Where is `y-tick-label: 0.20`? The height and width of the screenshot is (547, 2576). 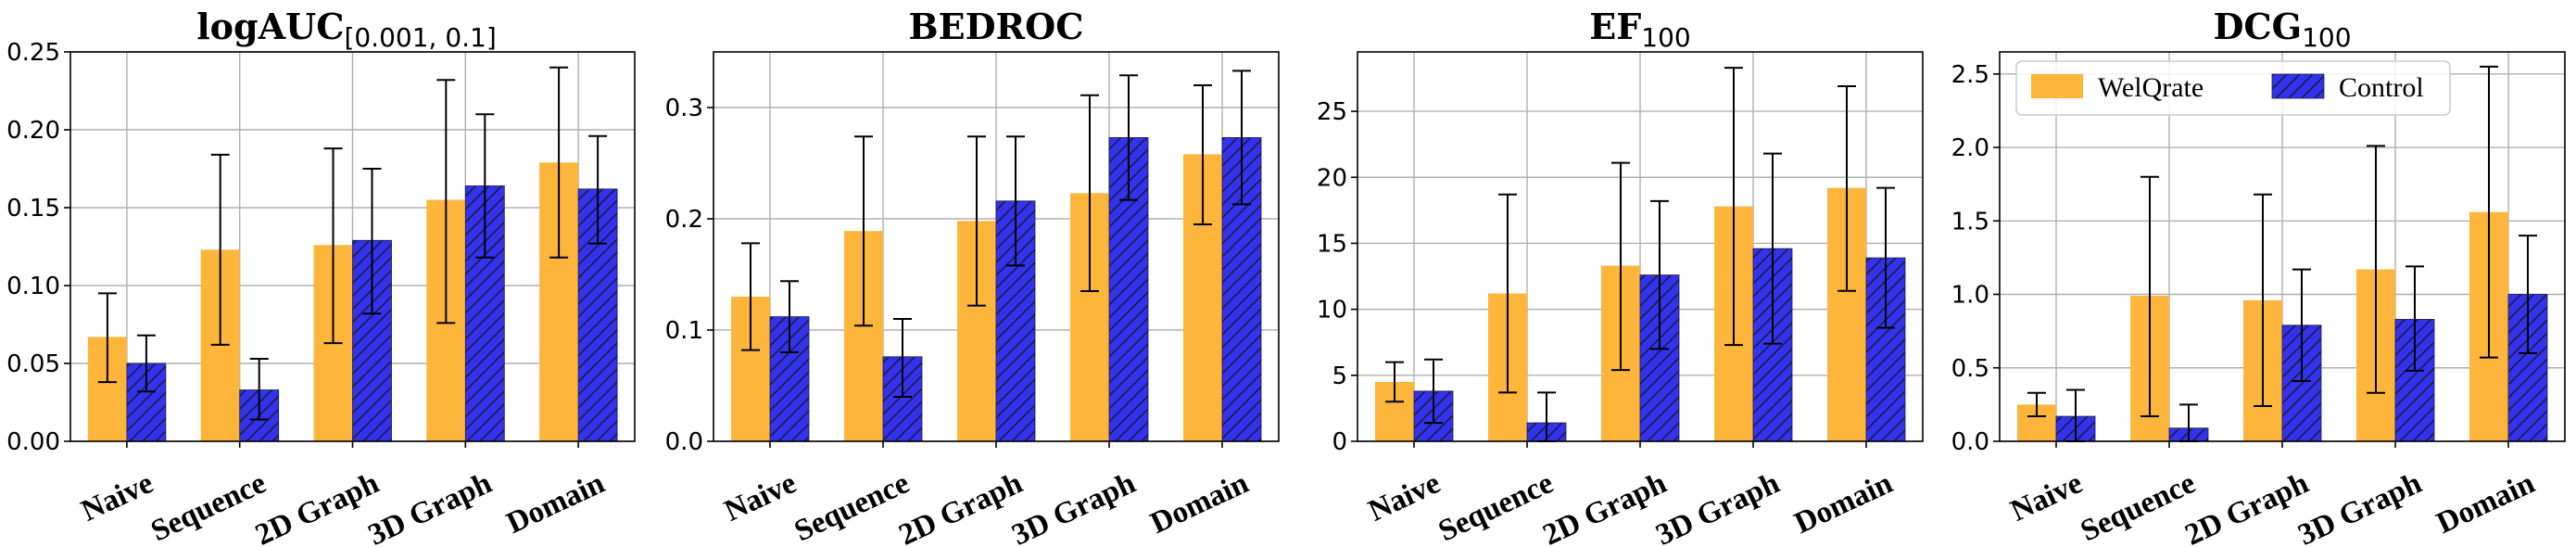 y-tick-label: 0.20 is located at coordinates (33, 131).